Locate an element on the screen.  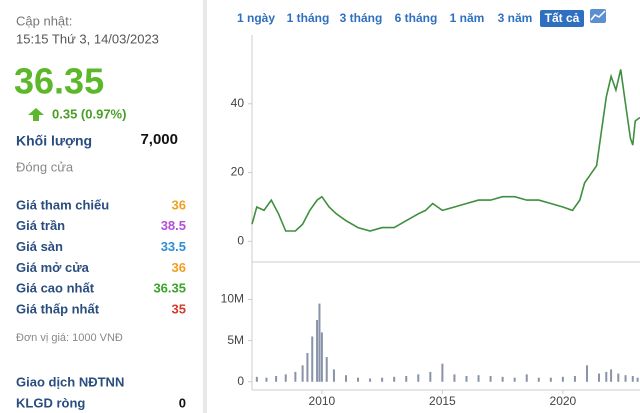
stat-value: 36.35 is located at coordinates (169, 288).